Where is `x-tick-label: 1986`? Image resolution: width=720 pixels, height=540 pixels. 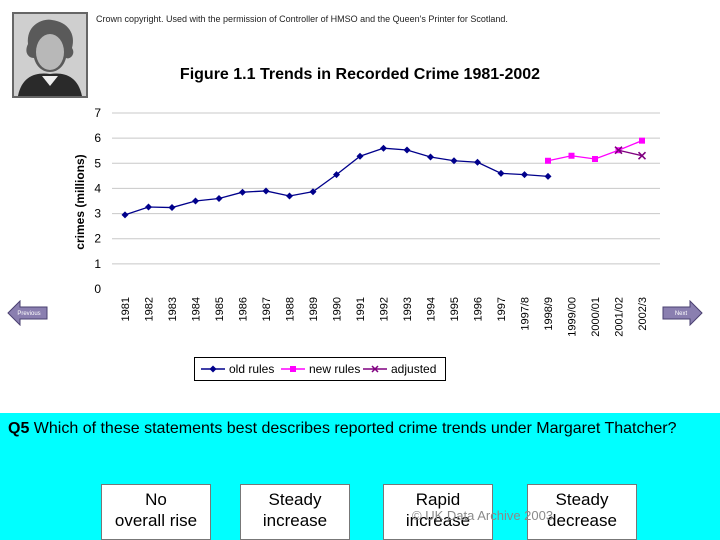 x-tick-label: 1986 is located at coordinates (244, 309).